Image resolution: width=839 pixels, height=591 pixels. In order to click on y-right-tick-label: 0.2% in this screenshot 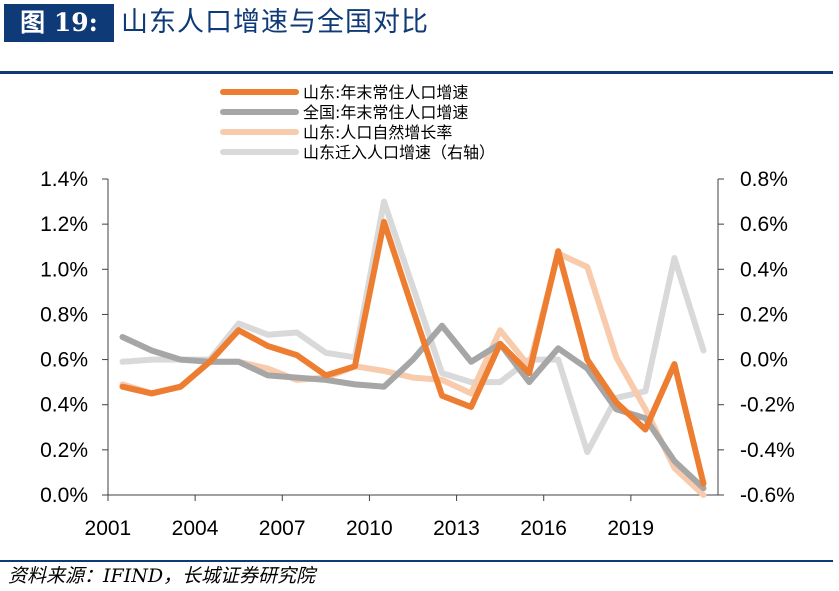, I will do `click(764, 314)`.